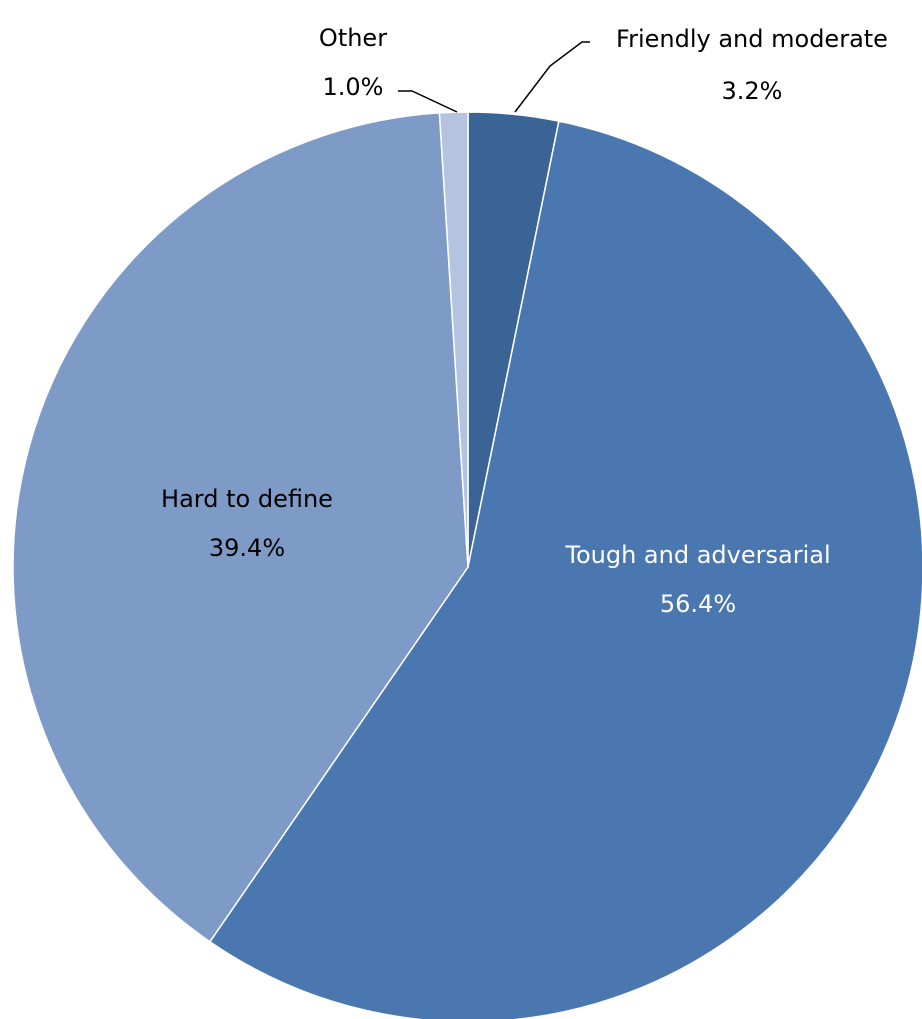 Image resolution: width=922 pixels, height=1019 pixels. Describe the element at coordinates (247, 499) in the screenshot. I see `slice-label-hard-to-define: Hard to define` at that location.